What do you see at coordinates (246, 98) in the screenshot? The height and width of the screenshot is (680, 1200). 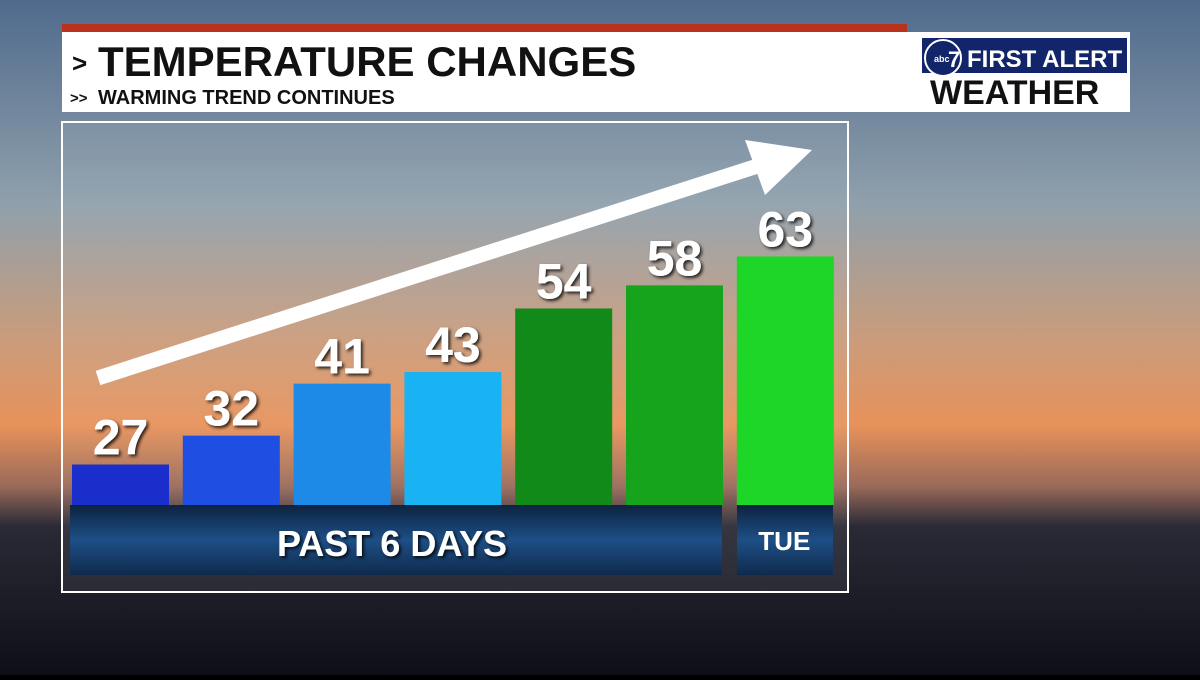 I see `chart-subtitle: WARMING TREND CONTINUES` at bounding box center [246, 98].